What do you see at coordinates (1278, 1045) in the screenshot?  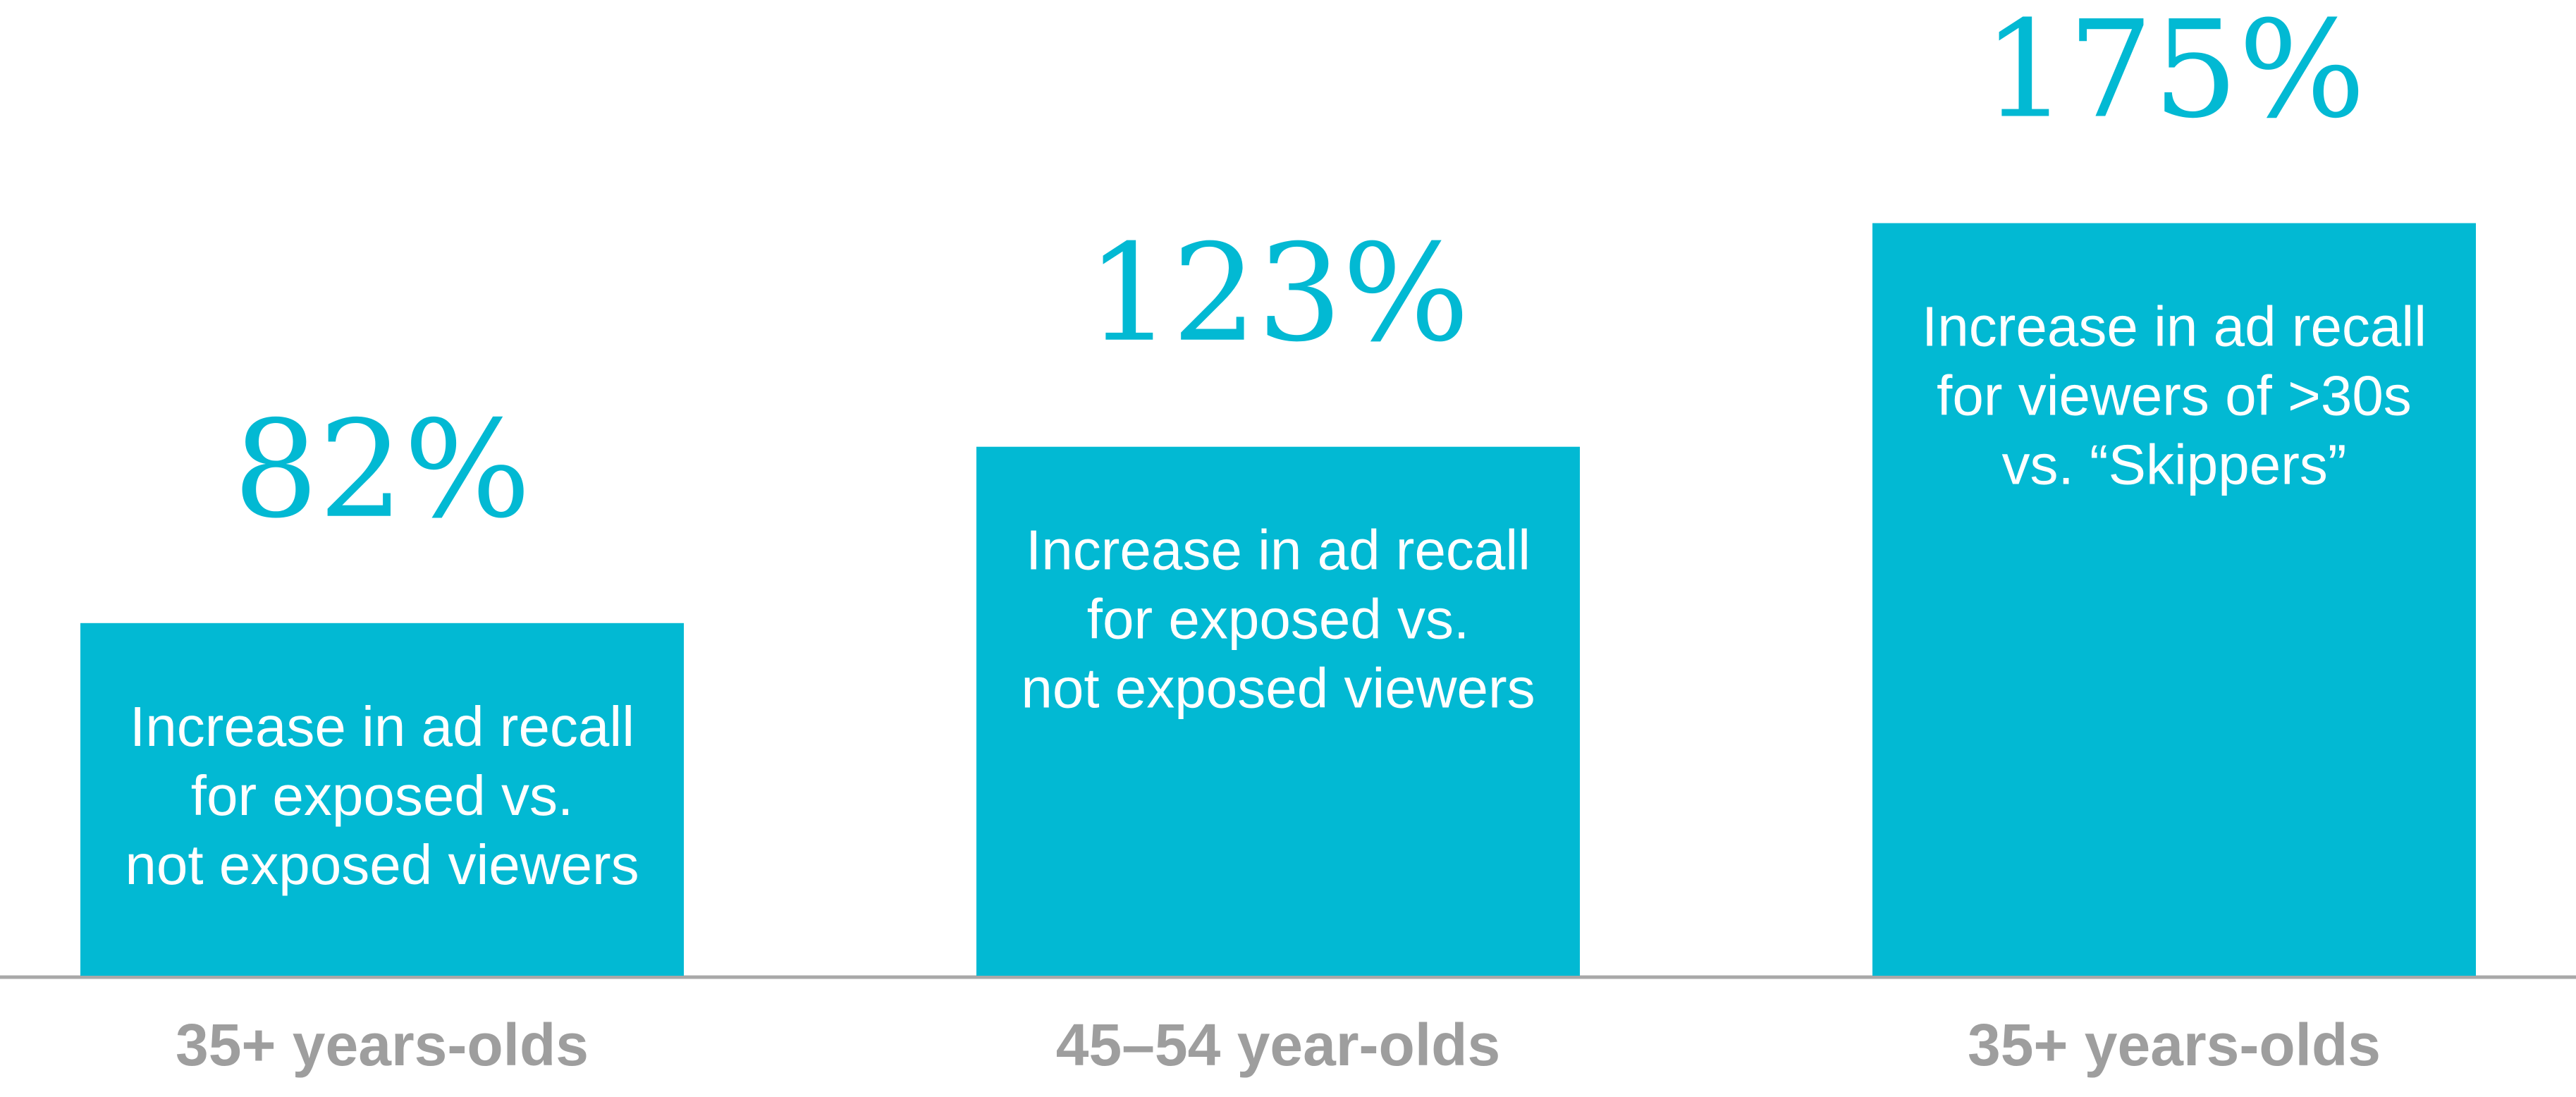 I see `x-tick-label: 45–54 year-olds` at bounding box center [1278, 1045].